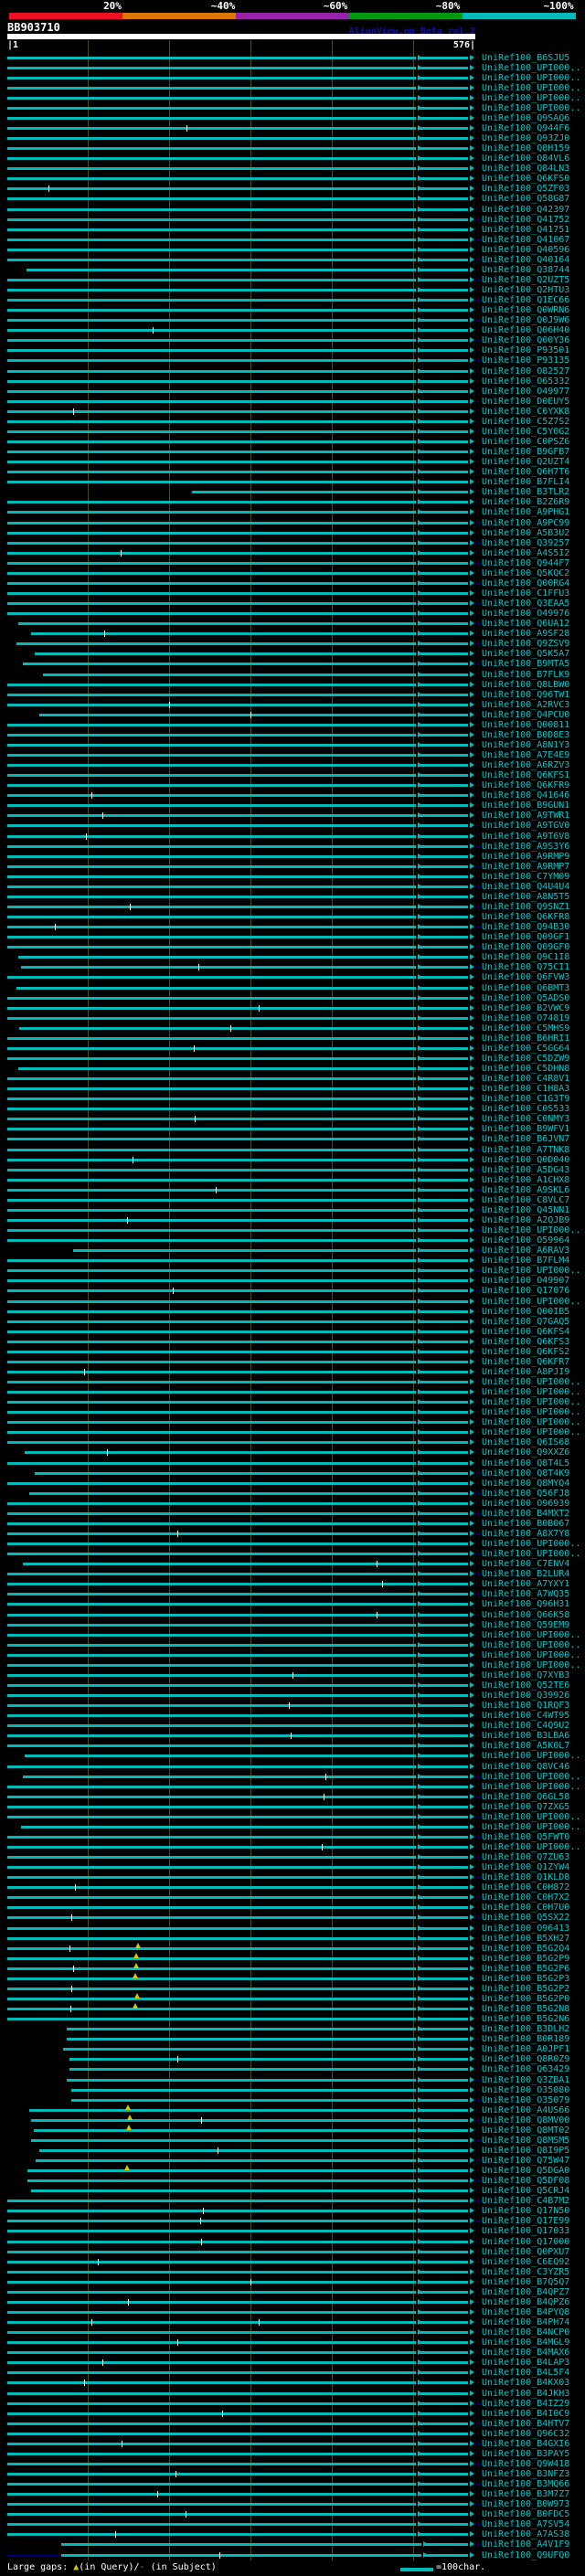  What do you see at coordinates (526, 1129) in the screenshot?
I see `subject-label: UniRef100_B9WFV1` at bounding box center [526, 1129].